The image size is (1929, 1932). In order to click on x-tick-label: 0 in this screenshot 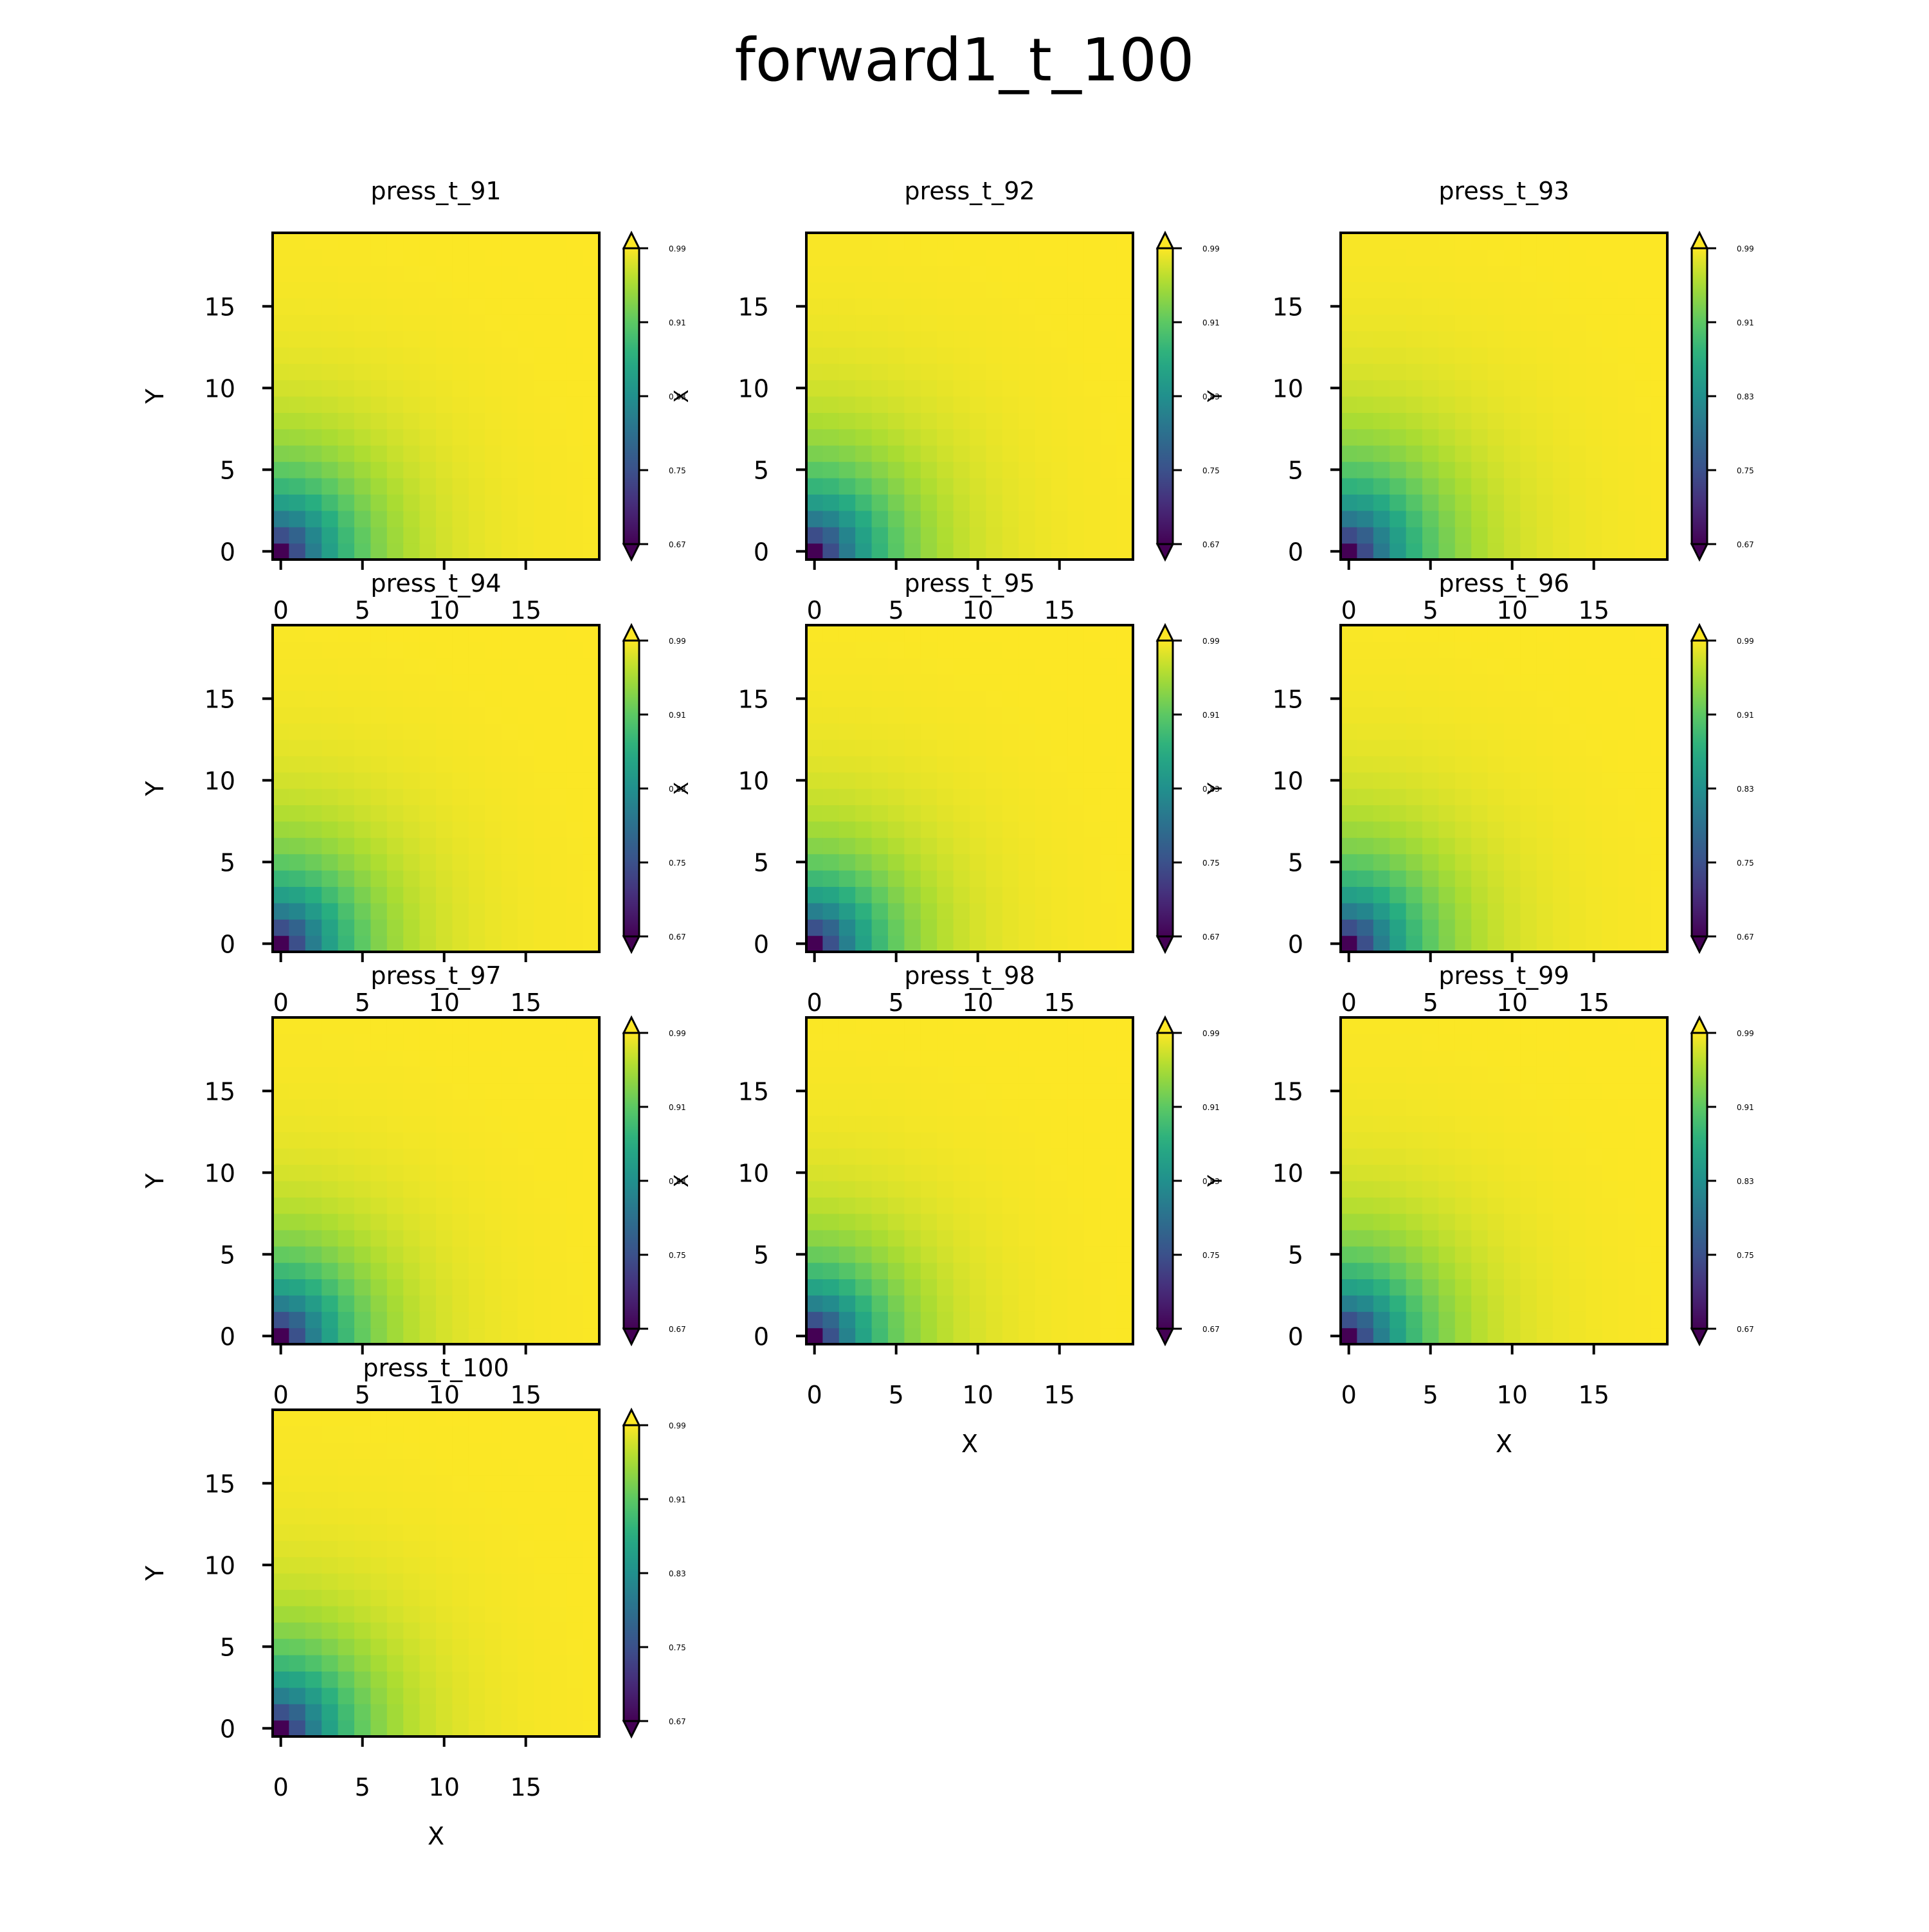, I will do `click(281, 610)`.